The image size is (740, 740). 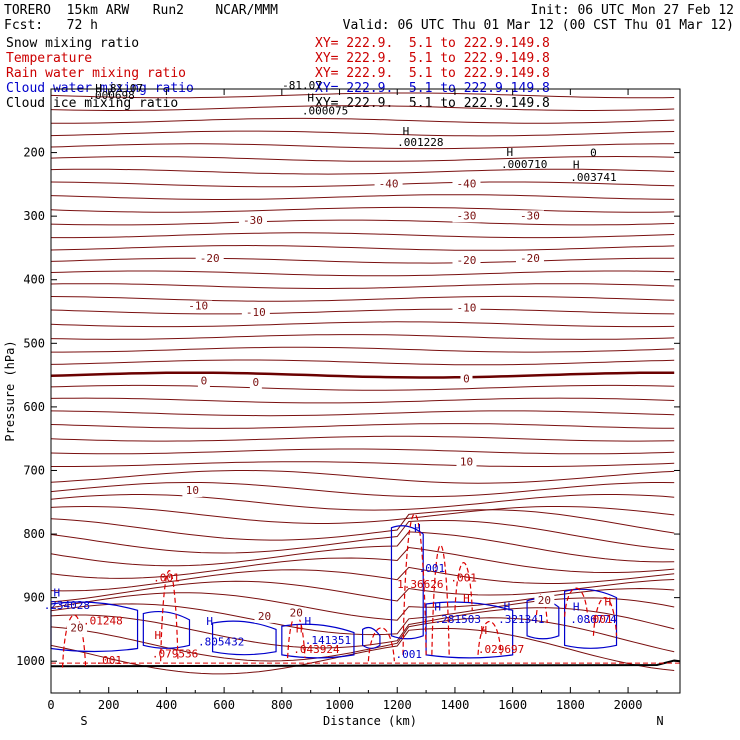 What do you see at coordinates (659, 721) in the screenshot?
I see `x-end-label: N` at bounding box center [659, 721].